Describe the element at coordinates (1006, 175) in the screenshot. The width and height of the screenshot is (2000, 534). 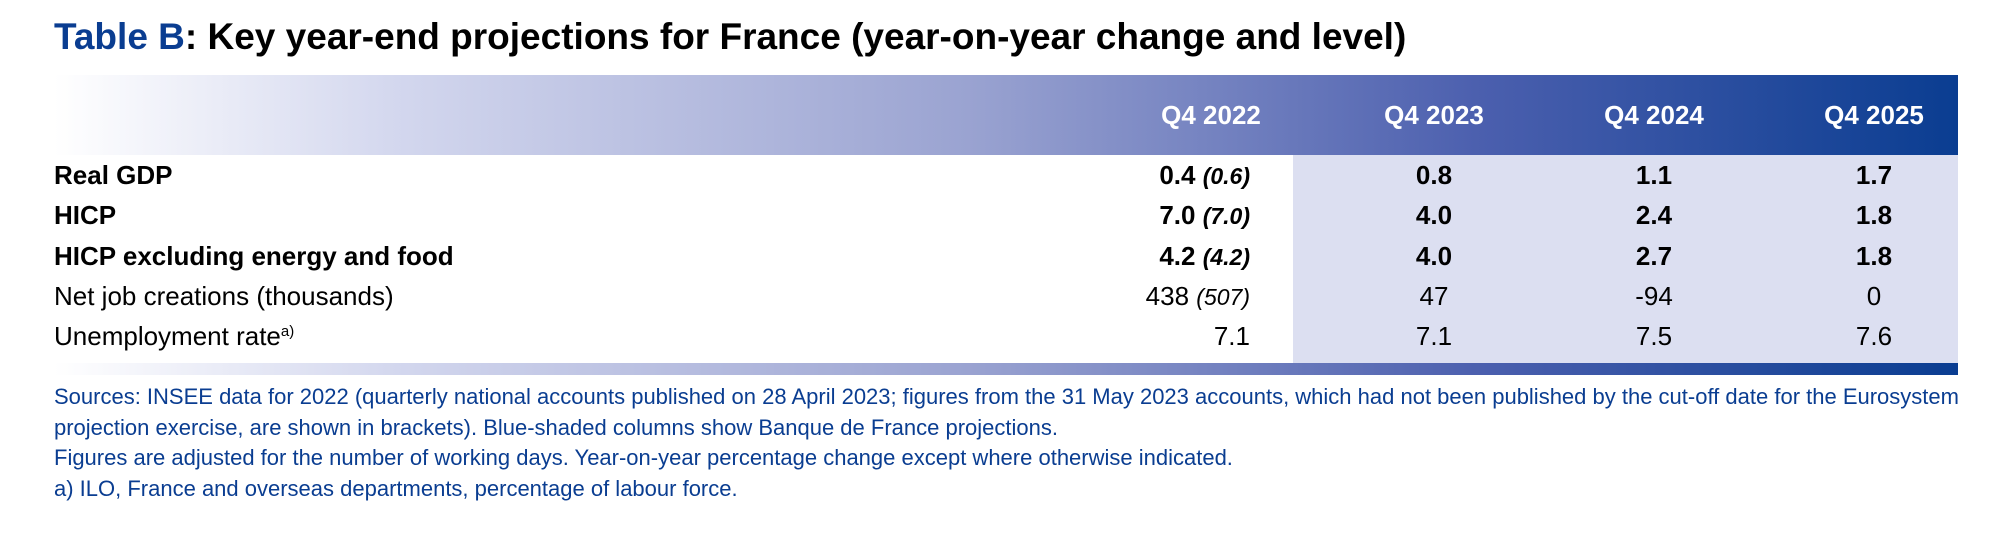
I see `table-row: Real GDP 0.4 (0.6) 0.8 1.1 1.7` at that location.